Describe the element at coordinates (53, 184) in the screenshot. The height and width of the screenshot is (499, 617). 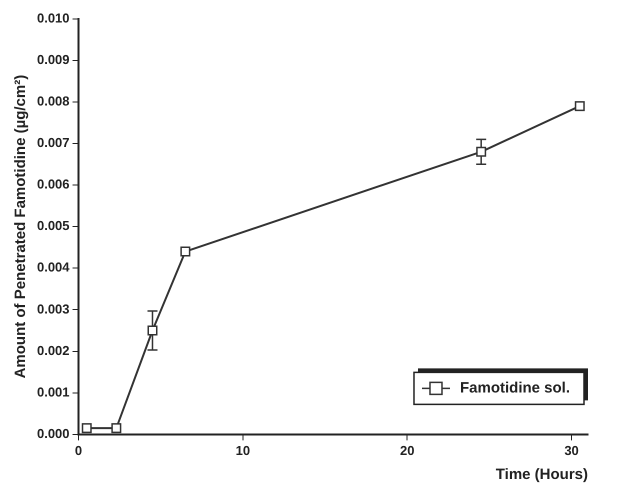
I see `y-tick-label: 0.006` at that location.